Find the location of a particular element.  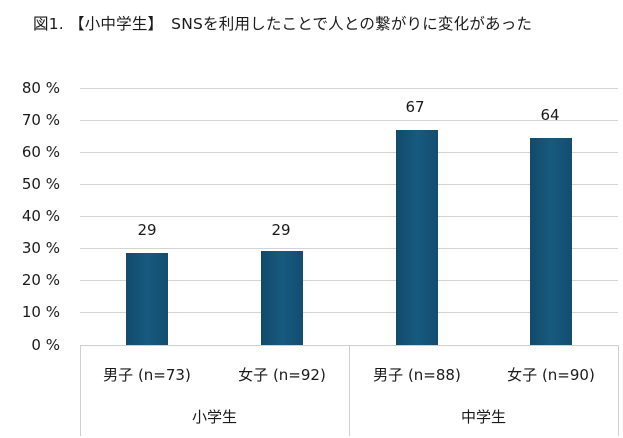

y-tick-30: 30 % is located at coordinates (40, 248).